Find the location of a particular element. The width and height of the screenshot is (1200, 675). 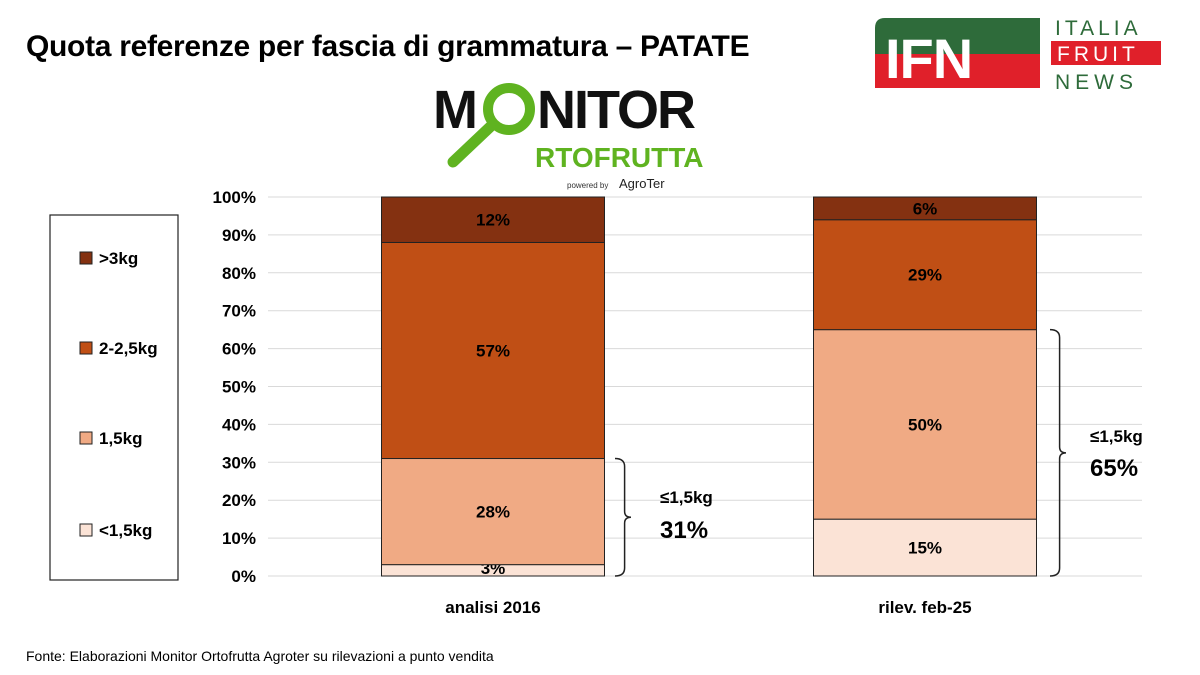

data-label: 12% is located at coordinates (493, 220).